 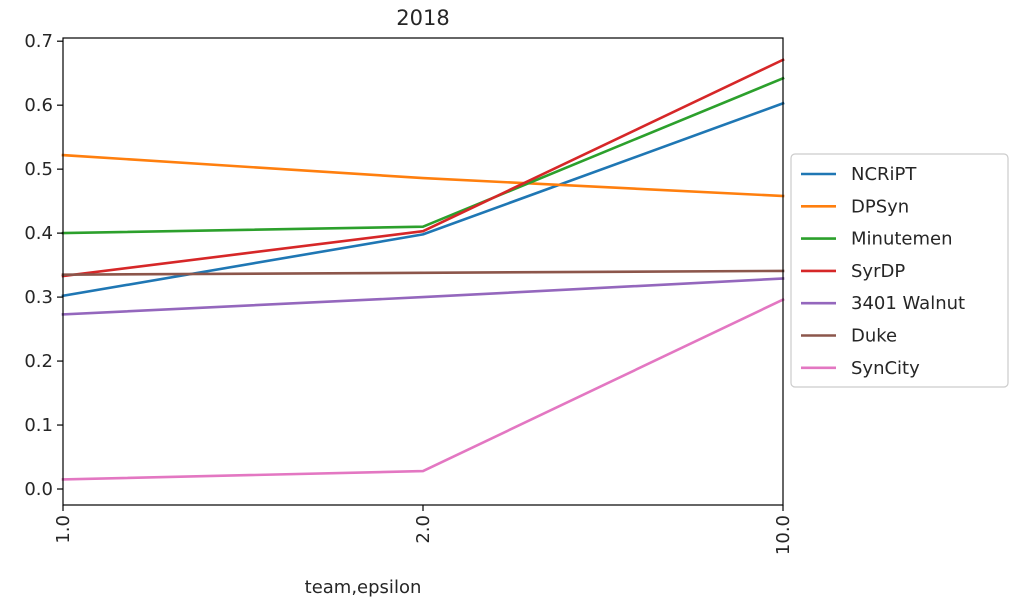 I want to click on y-tick-label: 0.2, so click(x=38, y=361).